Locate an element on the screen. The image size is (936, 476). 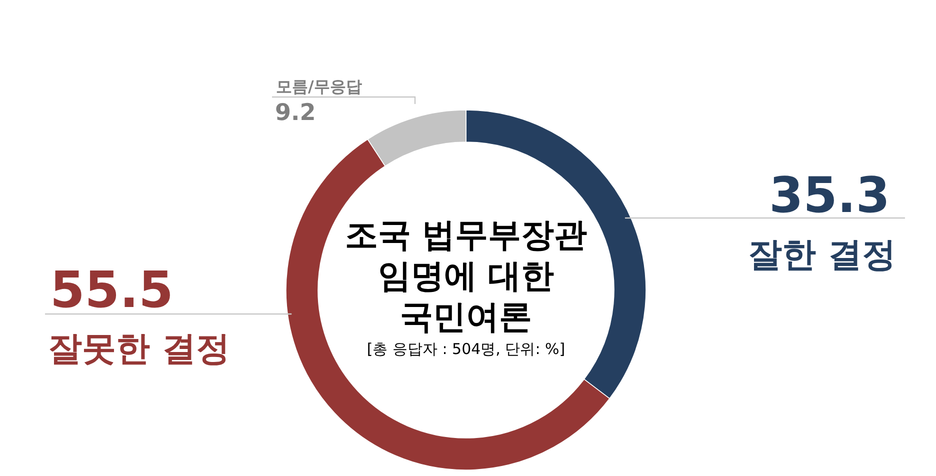
data-label: 55.5 is located at coordinates (112, 290).